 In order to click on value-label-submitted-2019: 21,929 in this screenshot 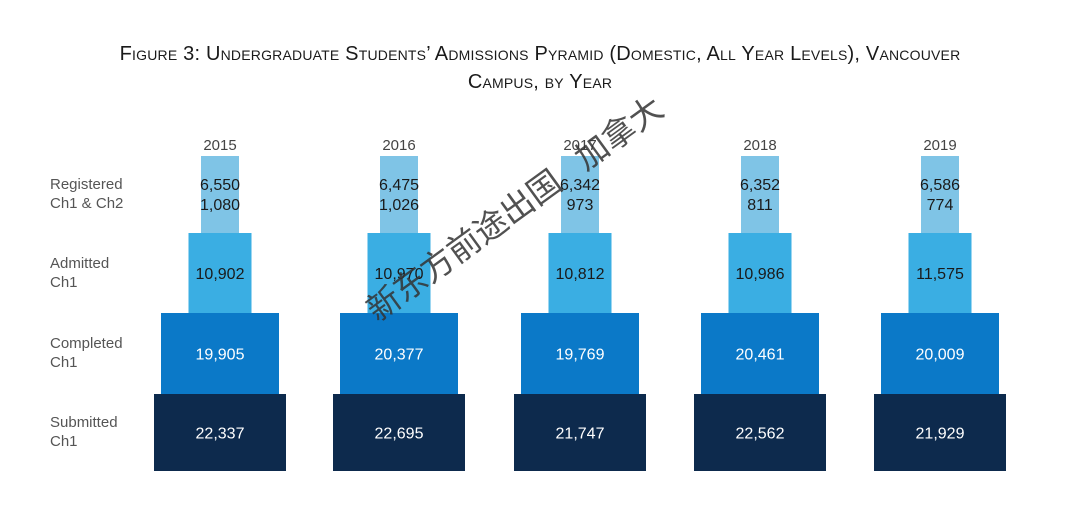, I will do `click(940, 434)`.